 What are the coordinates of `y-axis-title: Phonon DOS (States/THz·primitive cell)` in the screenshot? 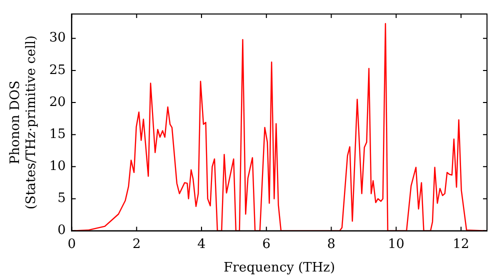 It's located at (23, 122).